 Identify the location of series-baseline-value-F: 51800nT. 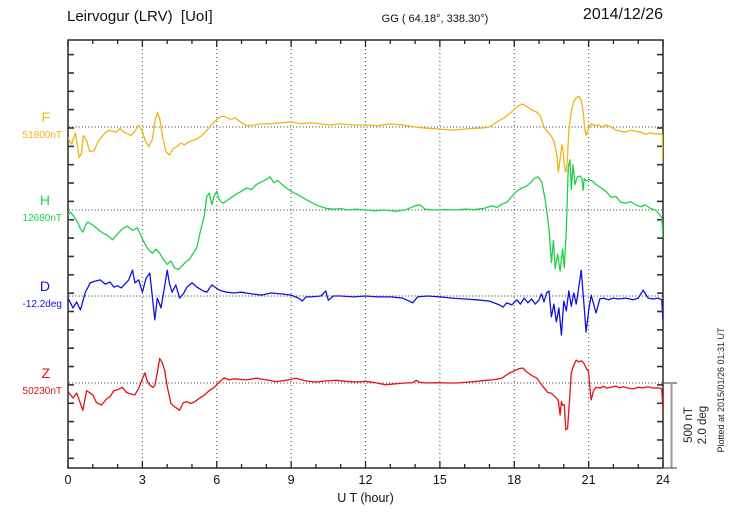
(42, 135).